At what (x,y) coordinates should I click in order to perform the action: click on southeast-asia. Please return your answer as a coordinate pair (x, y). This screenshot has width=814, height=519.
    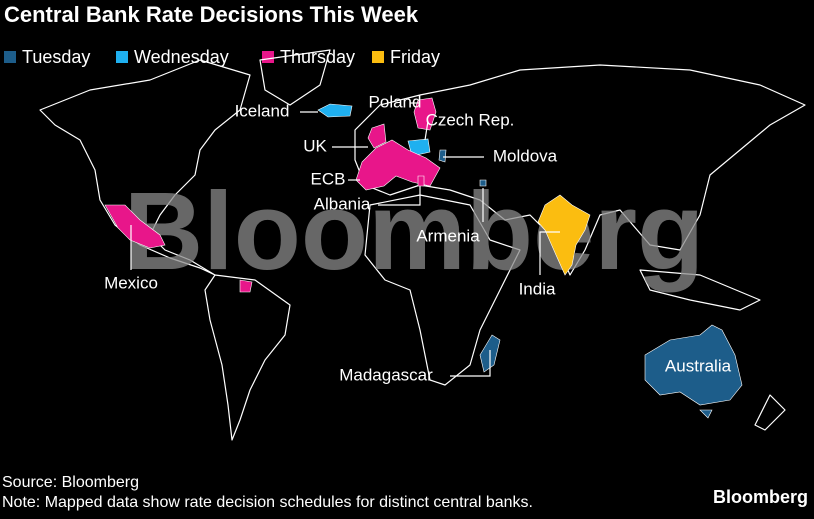
    Looking at the image, I should click on (700, 290).